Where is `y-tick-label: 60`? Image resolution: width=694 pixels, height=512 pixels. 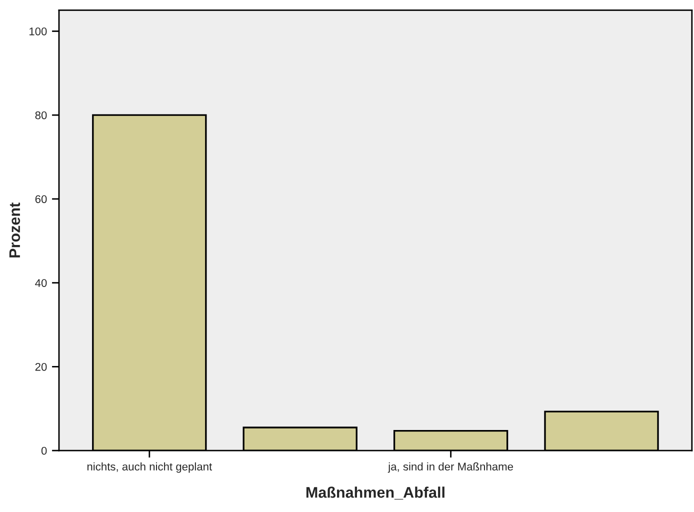 y-tick-label: 60 is located at coordinates (41, 199).